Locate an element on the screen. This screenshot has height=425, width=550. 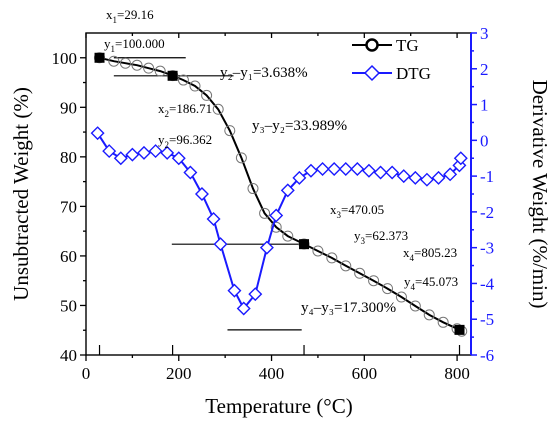
x-tick-label: 400 is located at coordinates (272, 373).